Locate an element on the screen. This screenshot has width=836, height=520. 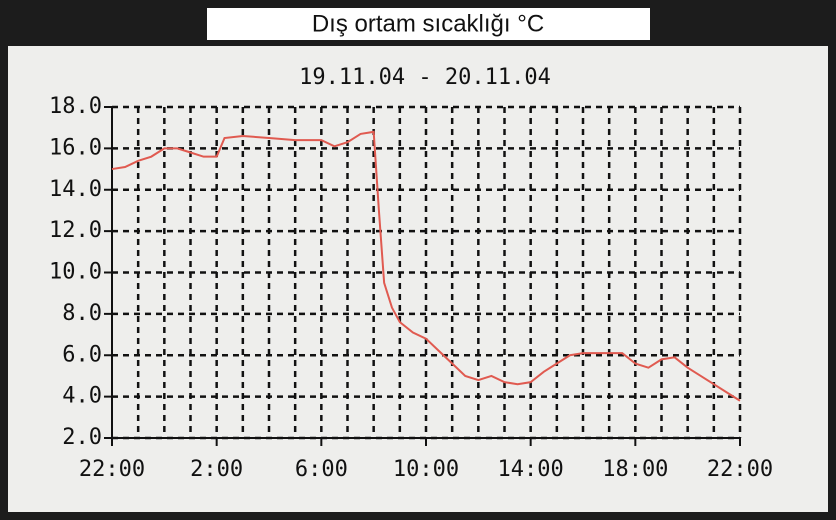
x-tick-label: 14:00 is located at coordinates (531, 469).